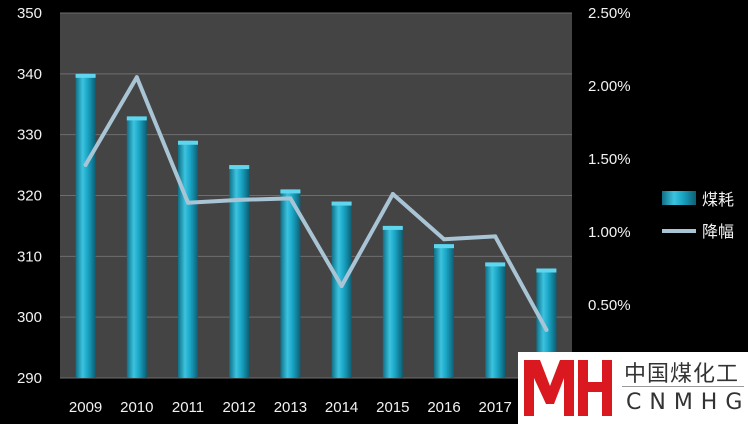 The width and height of the screenshot is (748, 424). I want to click on x-tick-label: 2009, so click(85, 407).